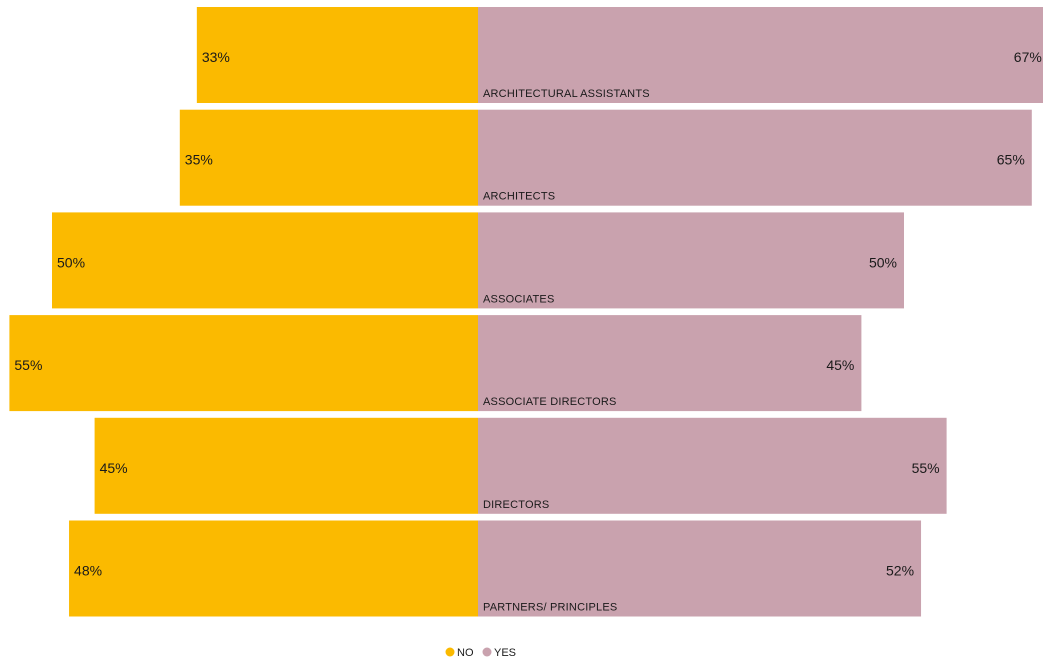  What do you see at coordinates (519, 197) in the screenshot?
I see `category-label: ARCHITECTS` at bounding box center [519, 197].